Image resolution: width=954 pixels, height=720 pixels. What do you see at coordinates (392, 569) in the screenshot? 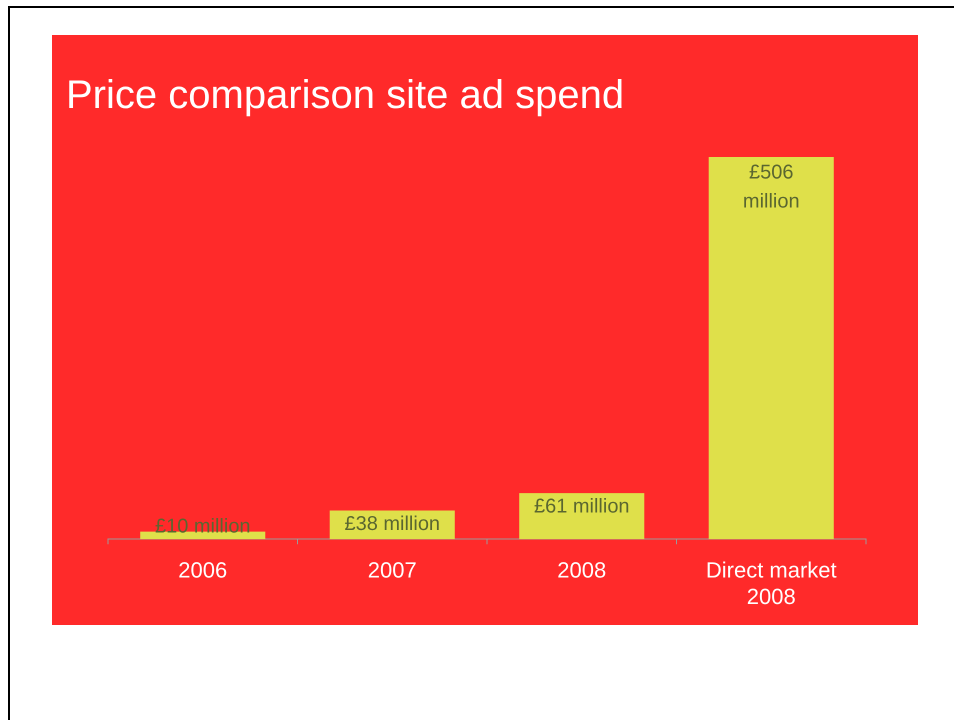
I see `x-tick-label: 2007` at bounding box center [392, 569].